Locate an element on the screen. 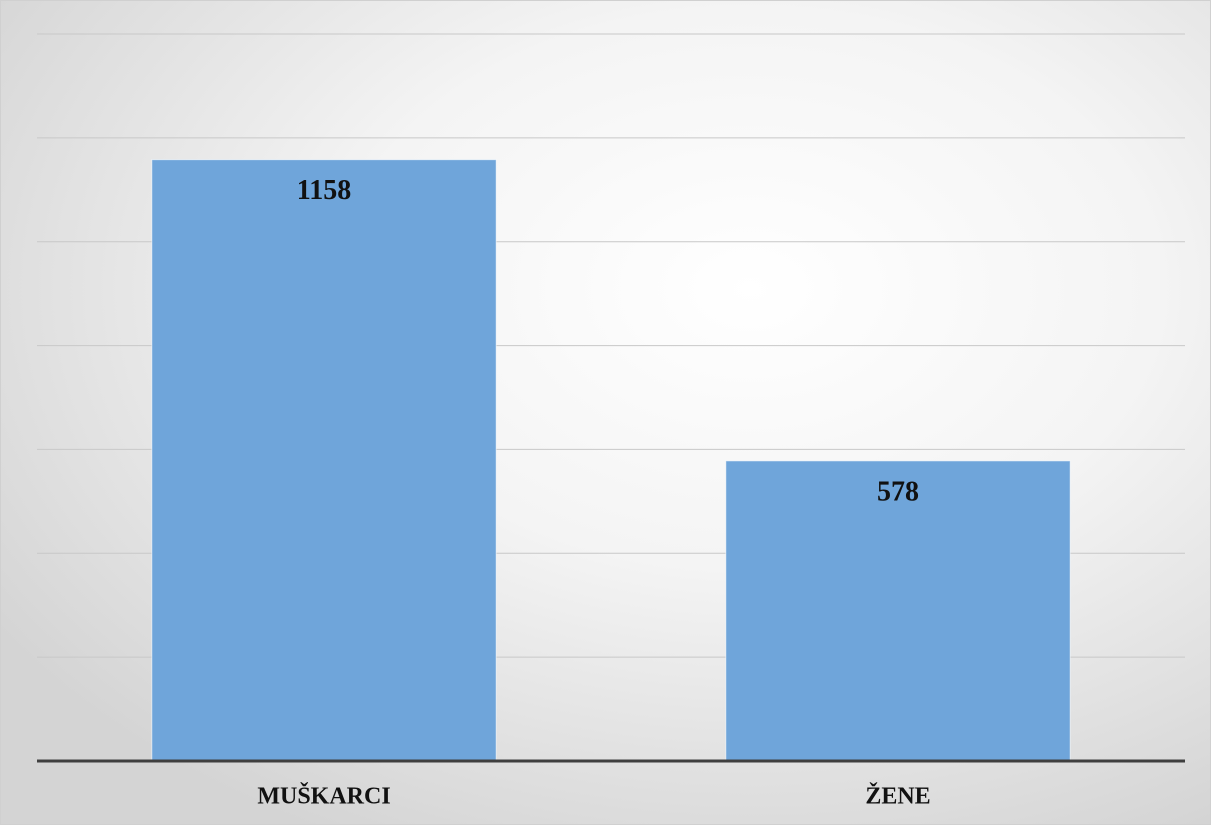 The image size is (1211, 825). data-label: 1158 is located at coordinates (324, 190).